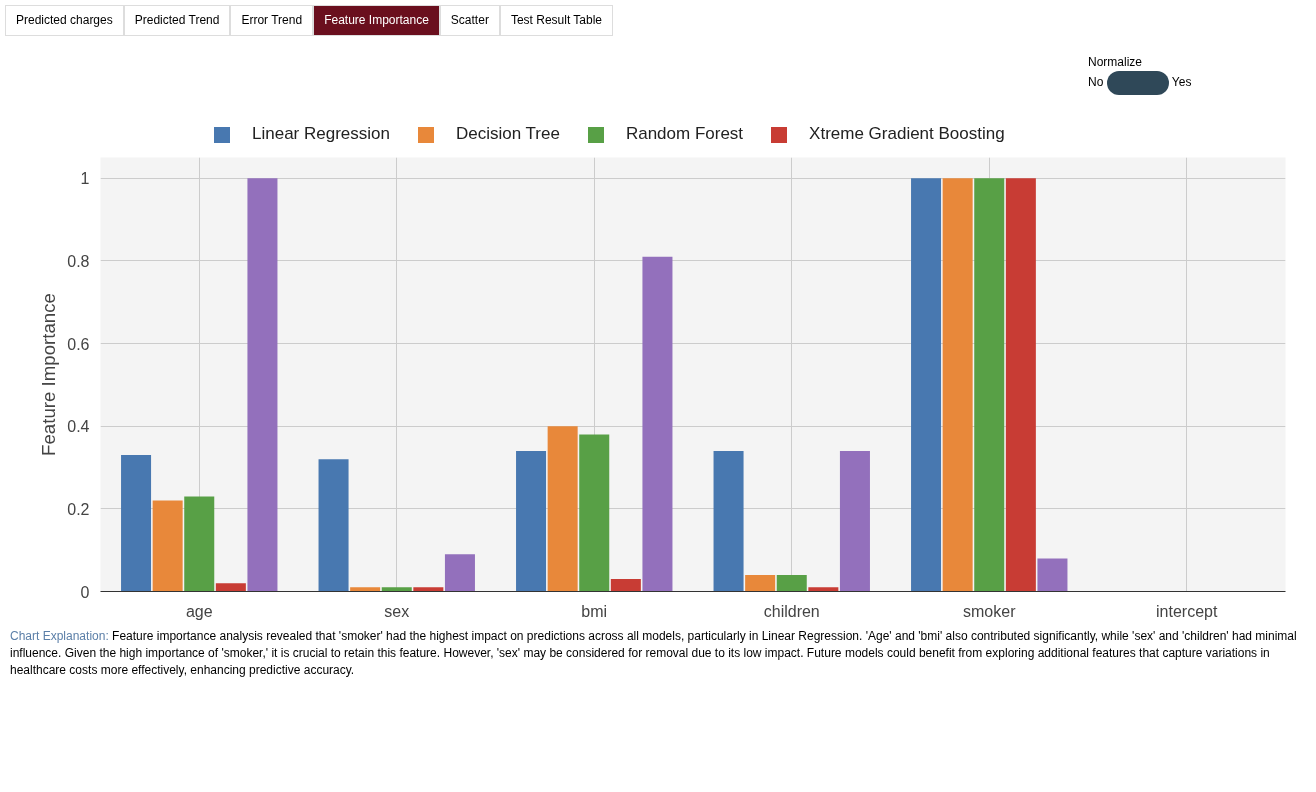  Describe the element at coordinates (684, 133) in the screenshot. I see `legend-label: Random Forest` at that location.